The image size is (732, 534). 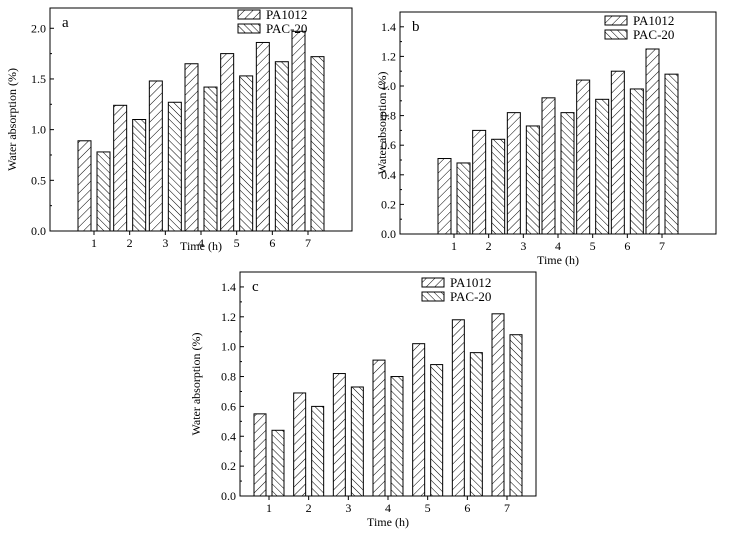 I want to click on panel-label: b, so click(x=416, y=27).